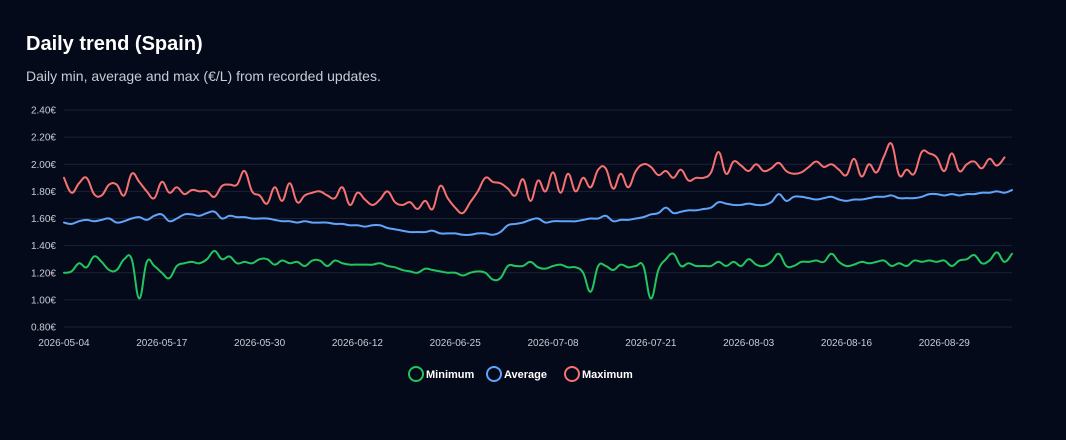 This screenshot has width=1066, height=440. I want to click on x-tick-label: 2026-06-25, so click(456, 343).